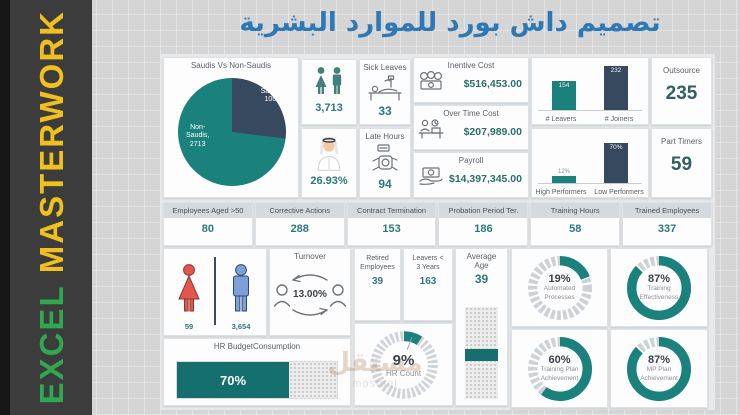 The width and height of the screenshot is (739, 415). Describe the element at coordinates (329, 81) in the screenshot. I see `male-female-couple-icon` at that location.